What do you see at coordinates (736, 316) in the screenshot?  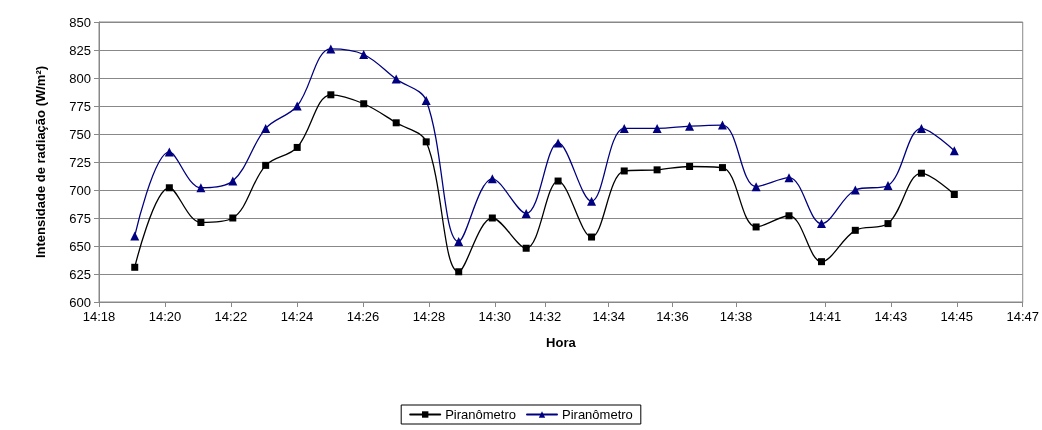 I see `x-tick-label: 14:38` at bounding box center [736, 316].